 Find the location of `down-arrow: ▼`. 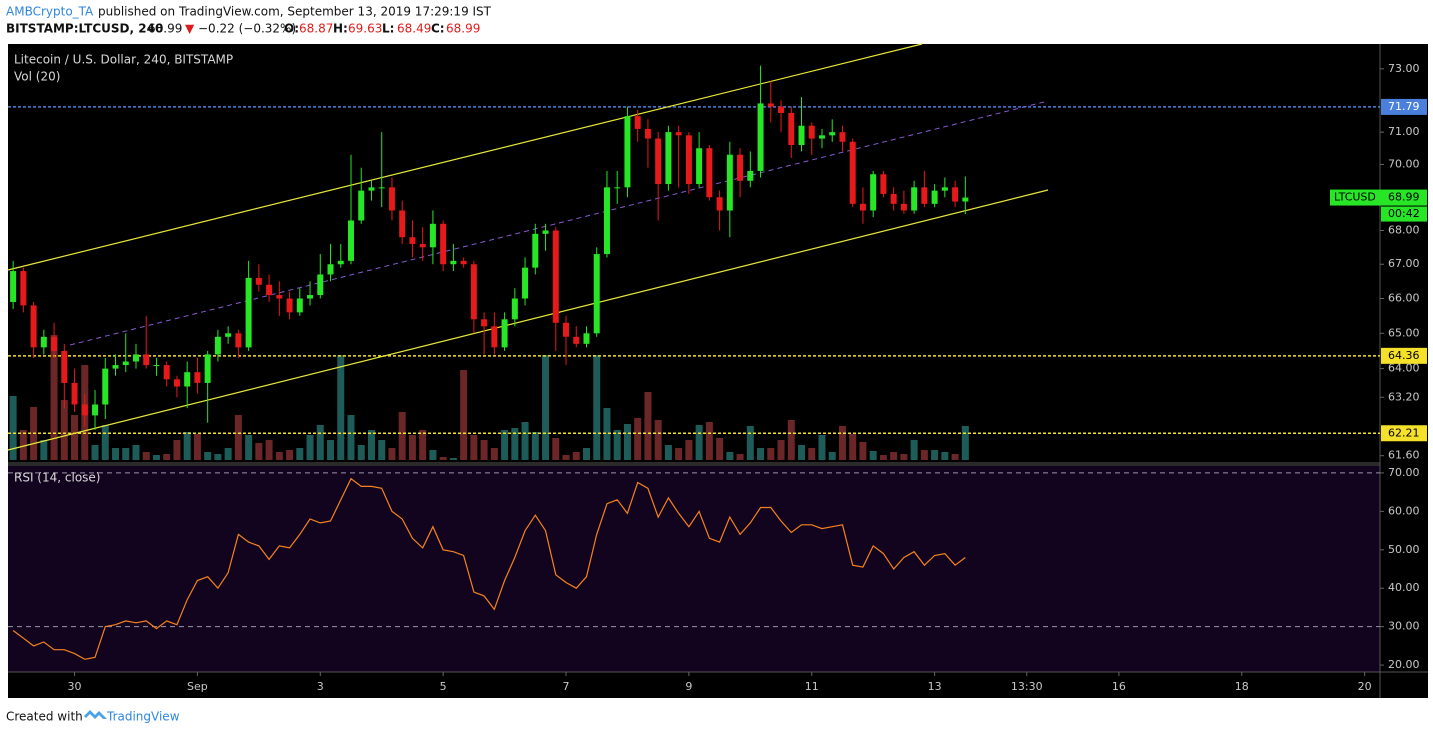

down-arrow: ▼ is located at coordinates (190, 29).